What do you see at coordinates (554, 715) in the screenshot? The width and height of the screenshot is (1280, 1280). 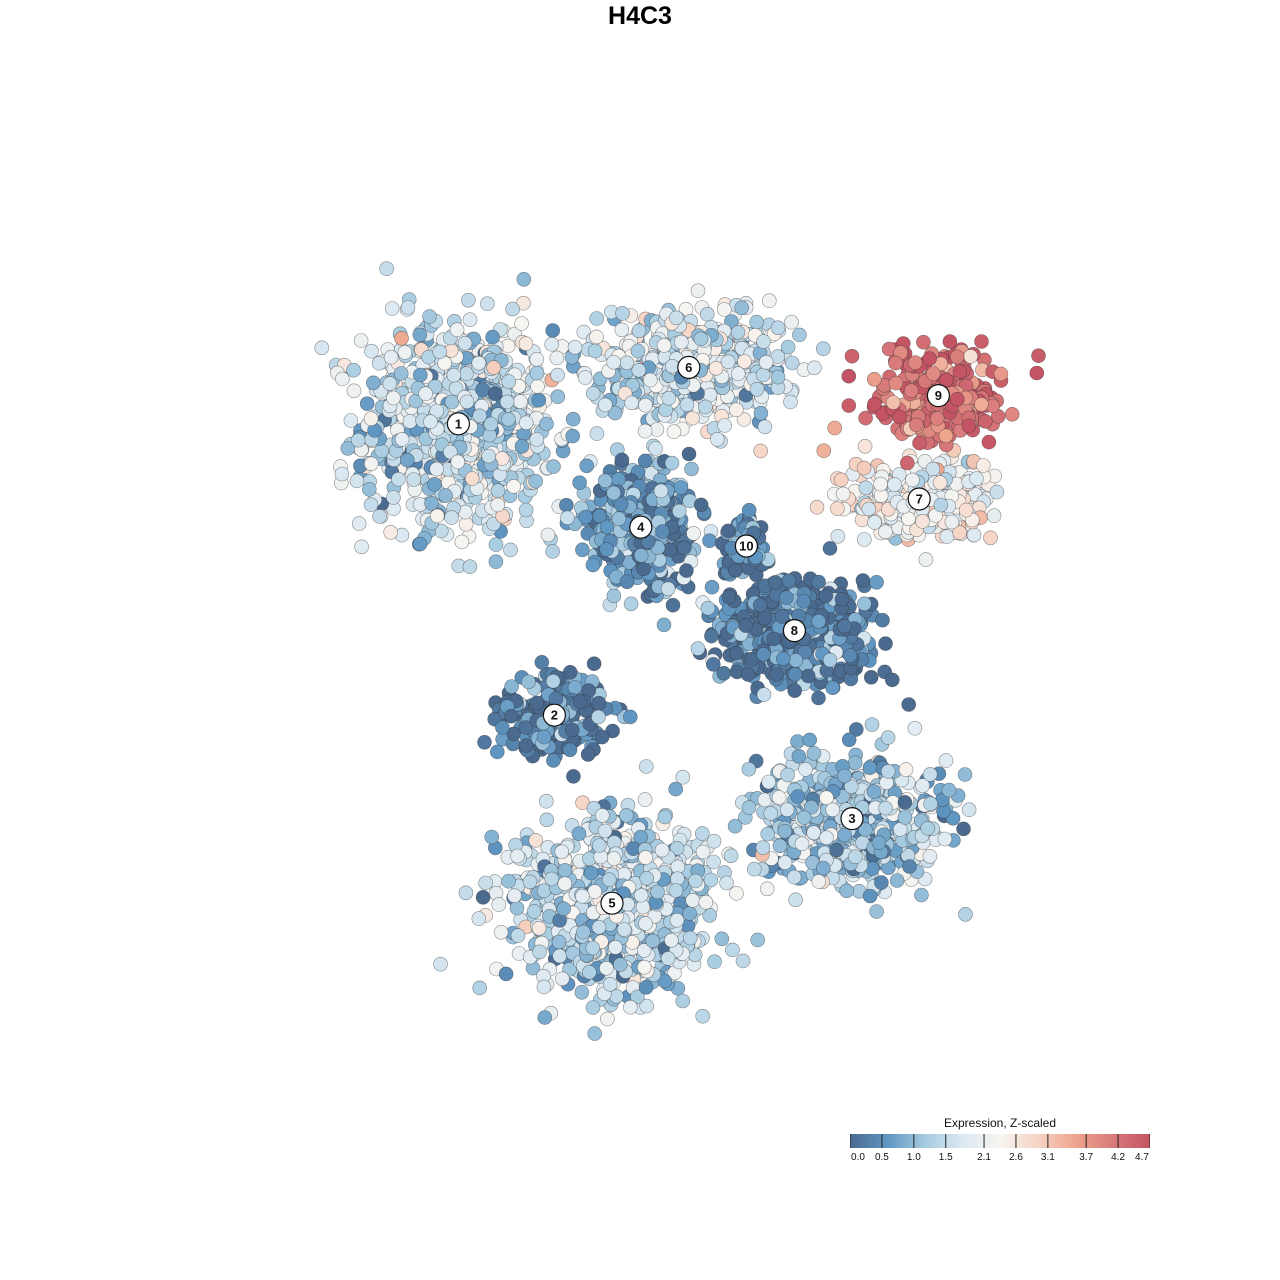 I see `cluster-label-2: 2` at bounding box center [554, 715].